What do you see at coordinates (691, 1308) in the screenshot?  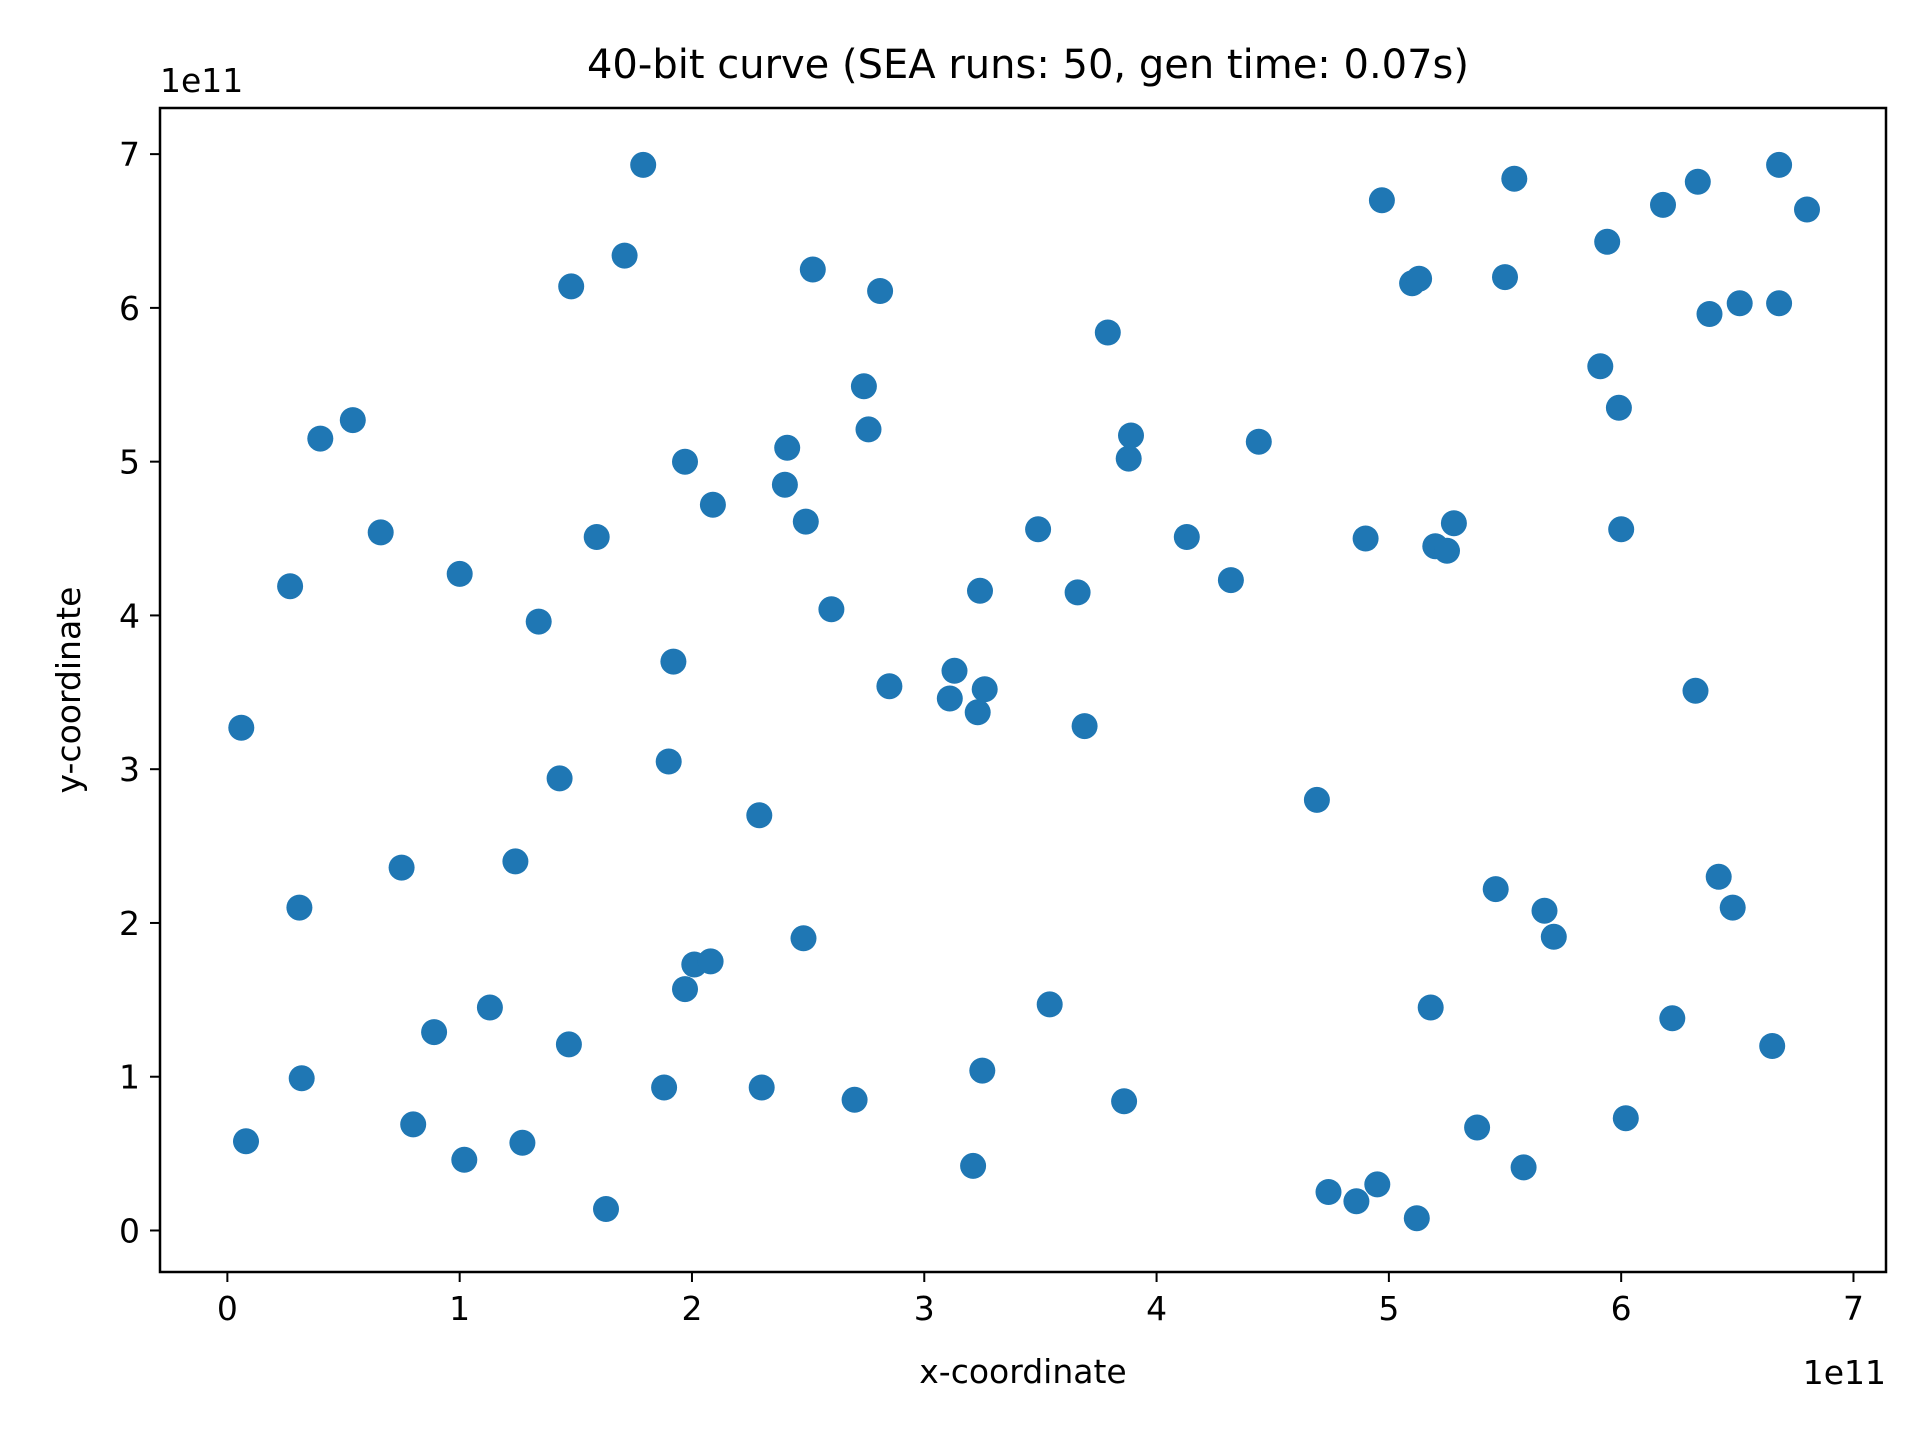 I see `x-tick-label: 2` at bounding box center [691, 1308].